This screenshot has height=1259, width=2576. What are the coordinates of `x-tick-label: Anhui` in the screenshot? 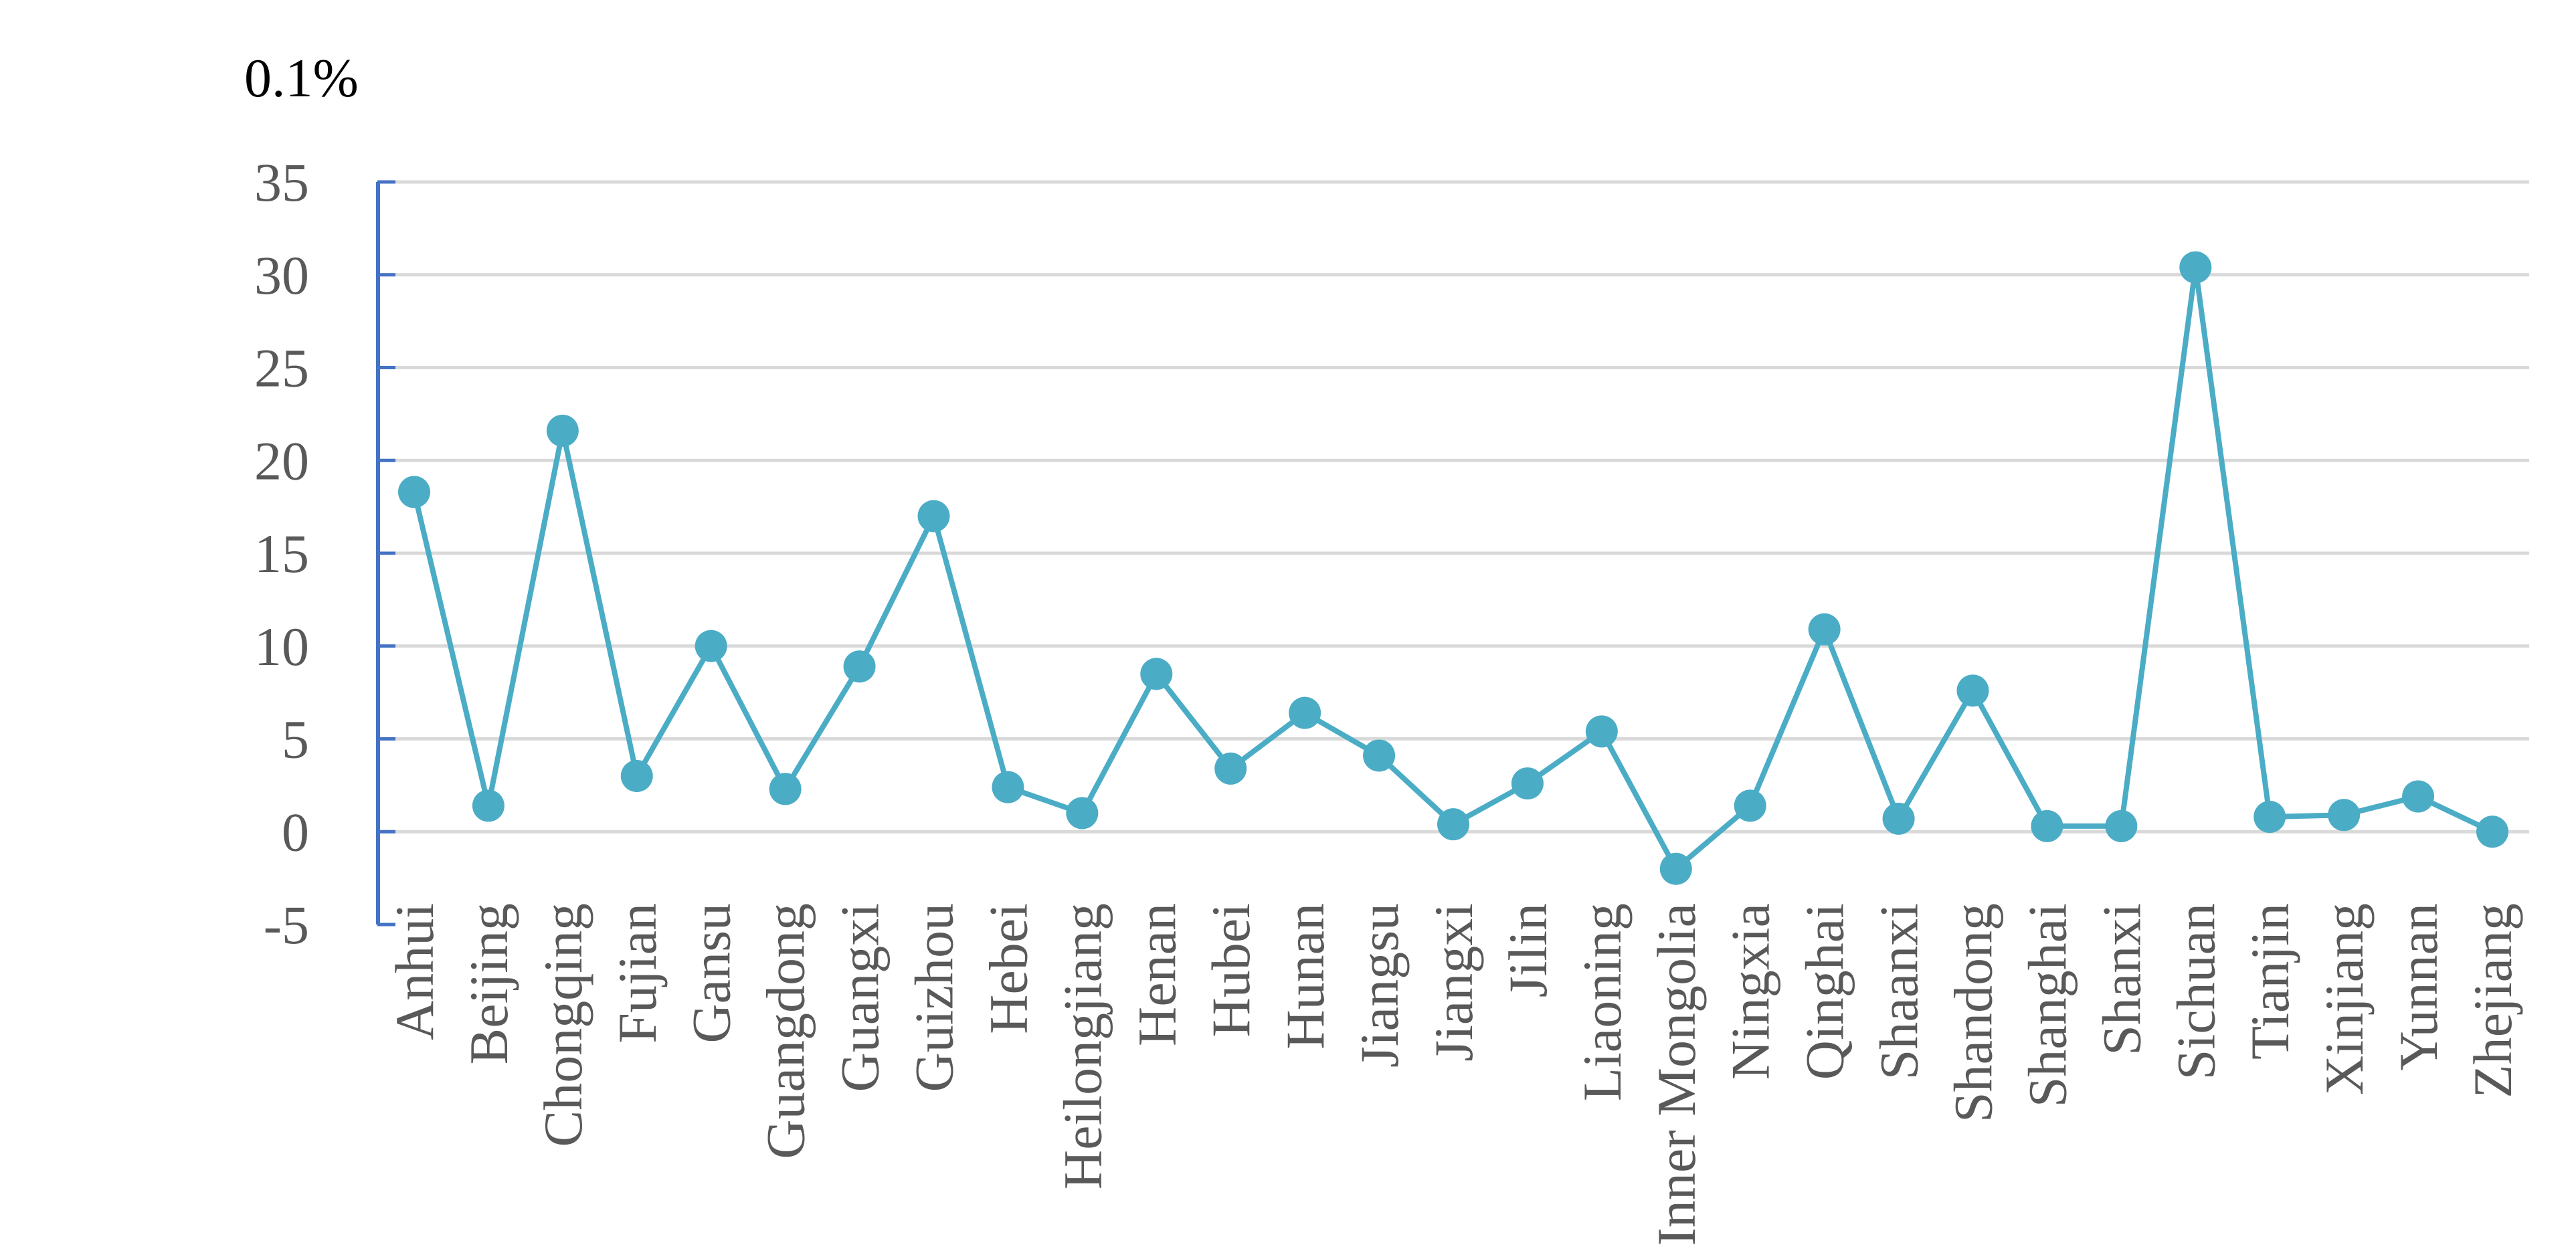 It's located at (415, 971).